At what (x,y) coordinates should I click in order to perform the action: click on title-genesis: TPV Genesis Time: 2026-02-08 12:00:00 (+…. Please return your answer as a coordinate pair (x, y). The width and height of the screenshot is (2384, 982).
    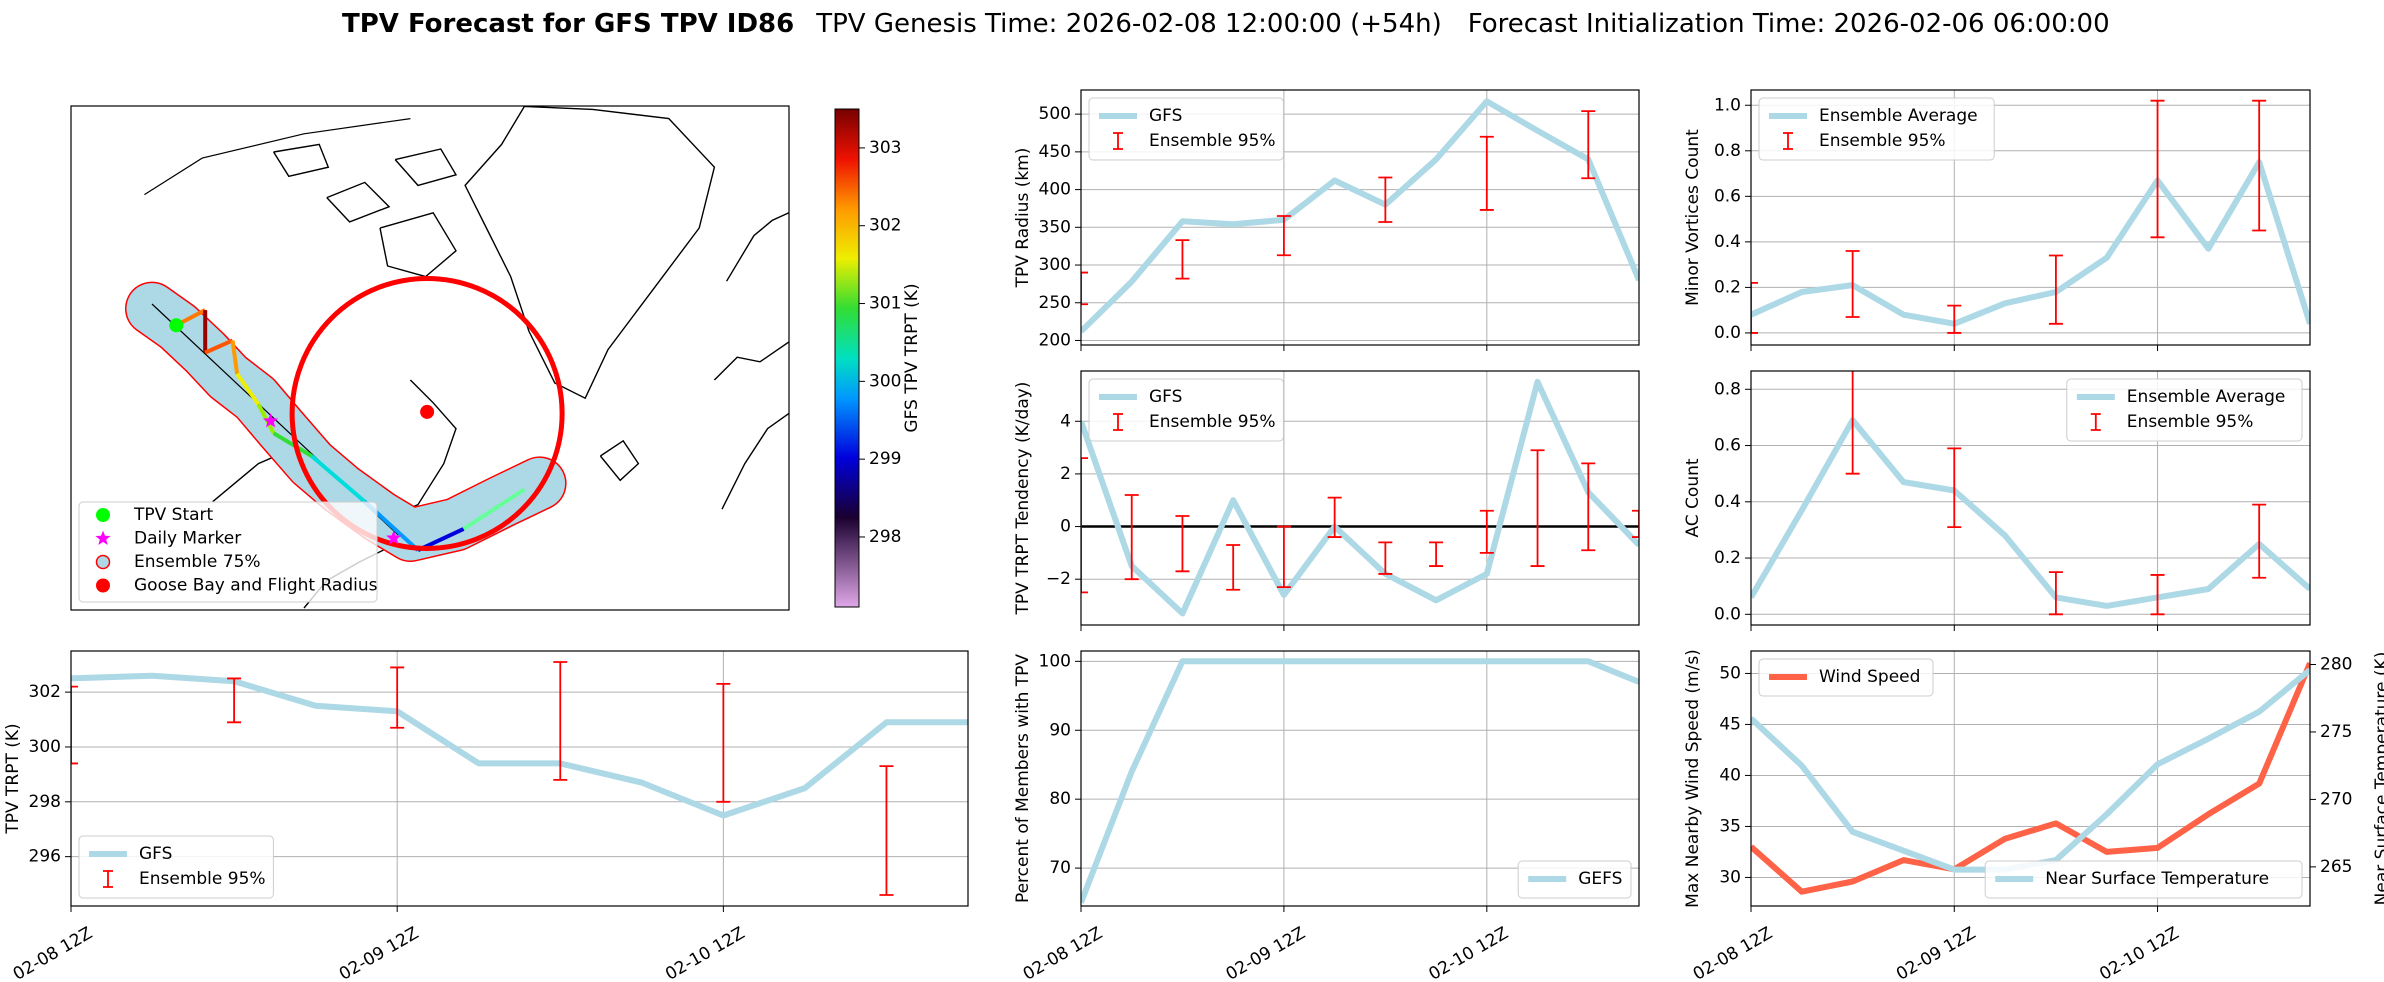
    Looking at the image, I should click on (1128, 24).